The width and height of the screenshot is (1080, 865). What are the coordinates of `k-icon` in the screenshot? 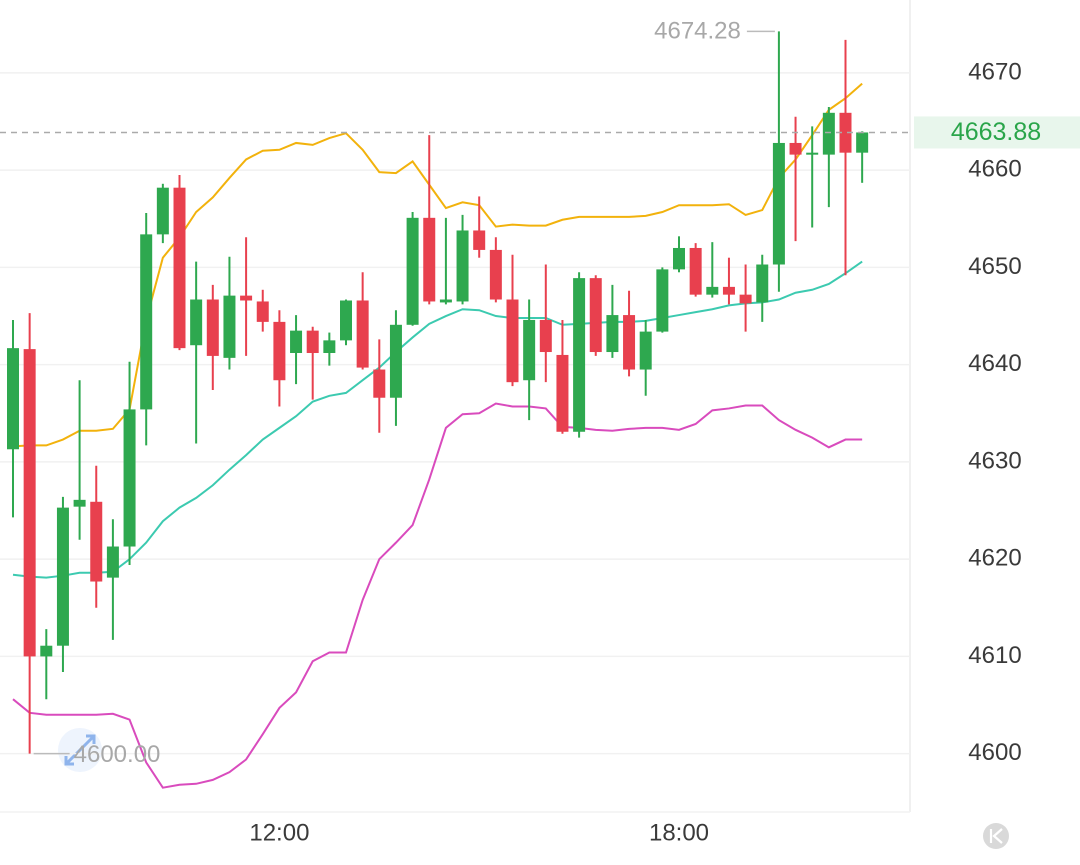 It's located at (996, 836).